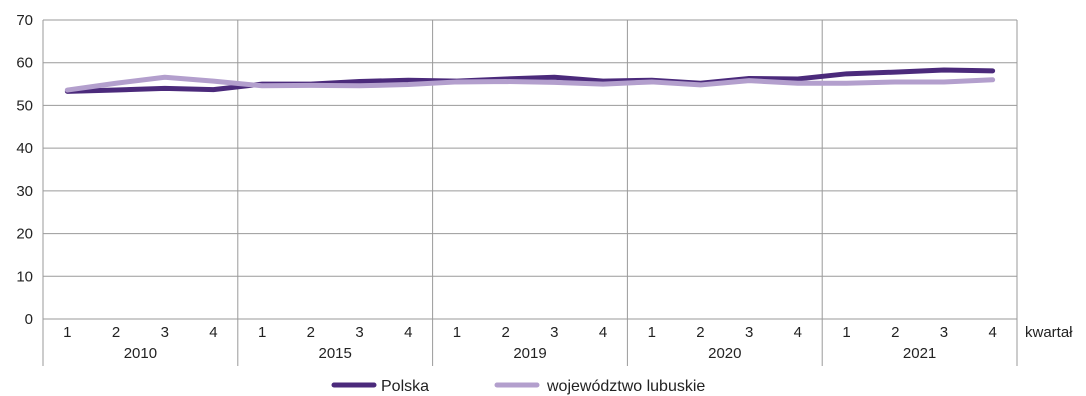 Image resolution: width=1086 pixels, height=396 pixels. What do you see at coordinates (1049, 332) in the screenshot?
I see `x-axis-title: kwartał` at bounding box center [1049, 332].